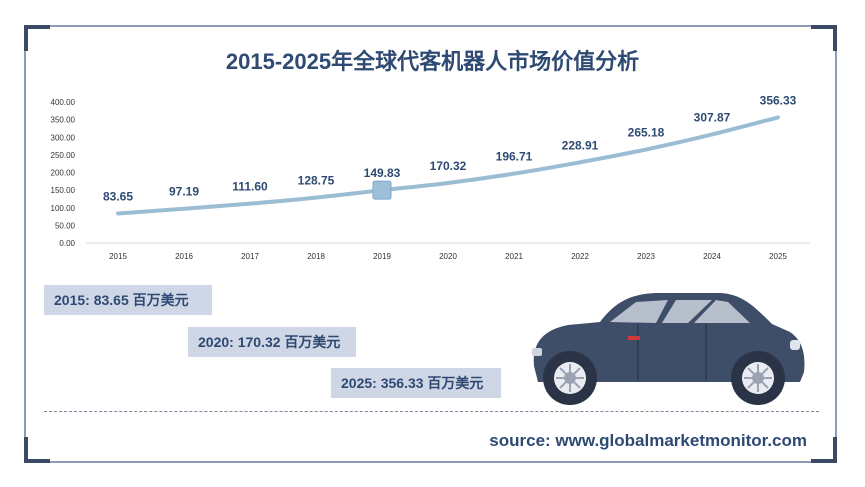 The height and width of the screenshot is (487, 865). What do you see at coordinates (128, 300) in the screenshot?
I see `annotation-2015: 2015: 83.65 百万美元` at bounding box center [128, 300].